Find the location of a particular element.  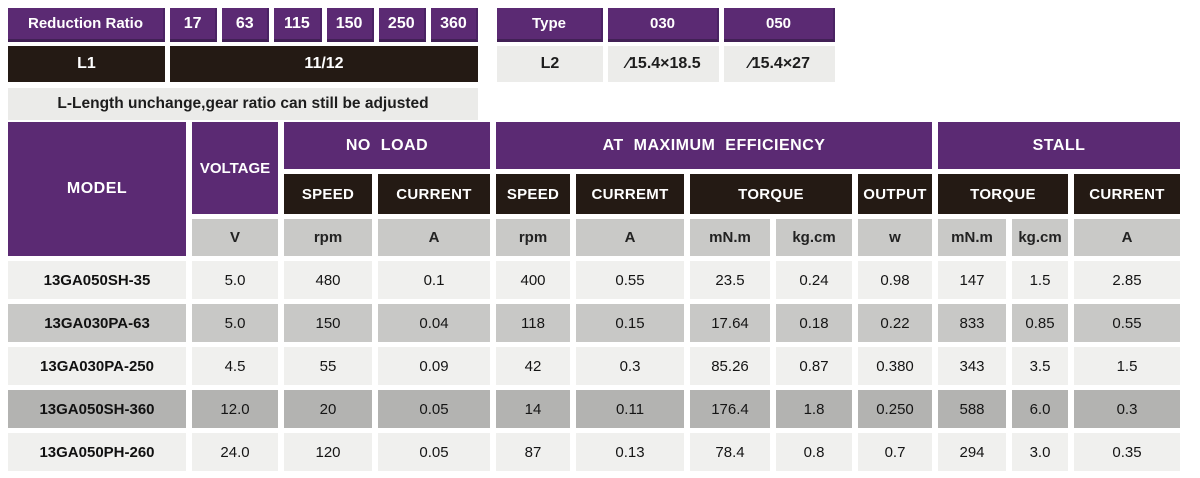

type-label: Type is located at coordinates (550, 25).